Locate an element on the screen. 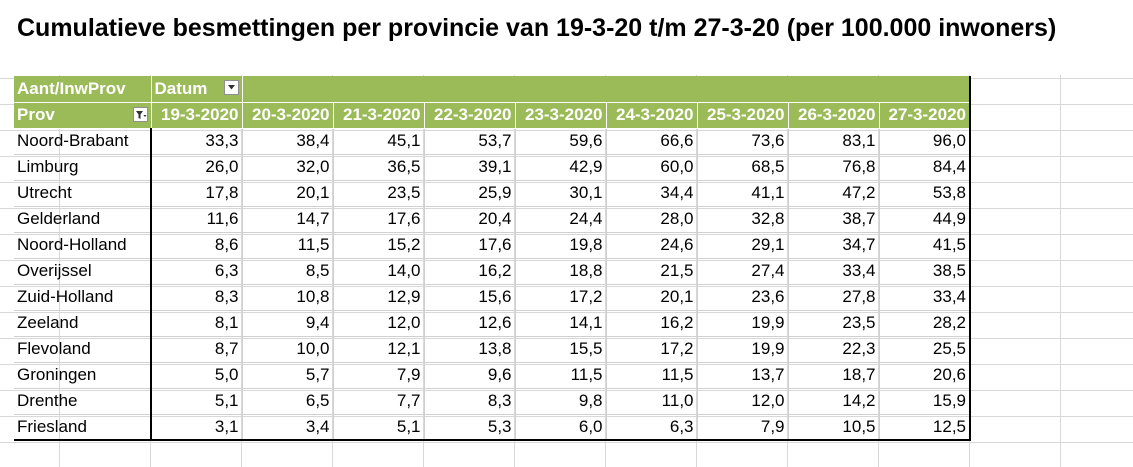 The image size is (1133, 467). value-cell: 38,5 is located at coordinates (925, 271).